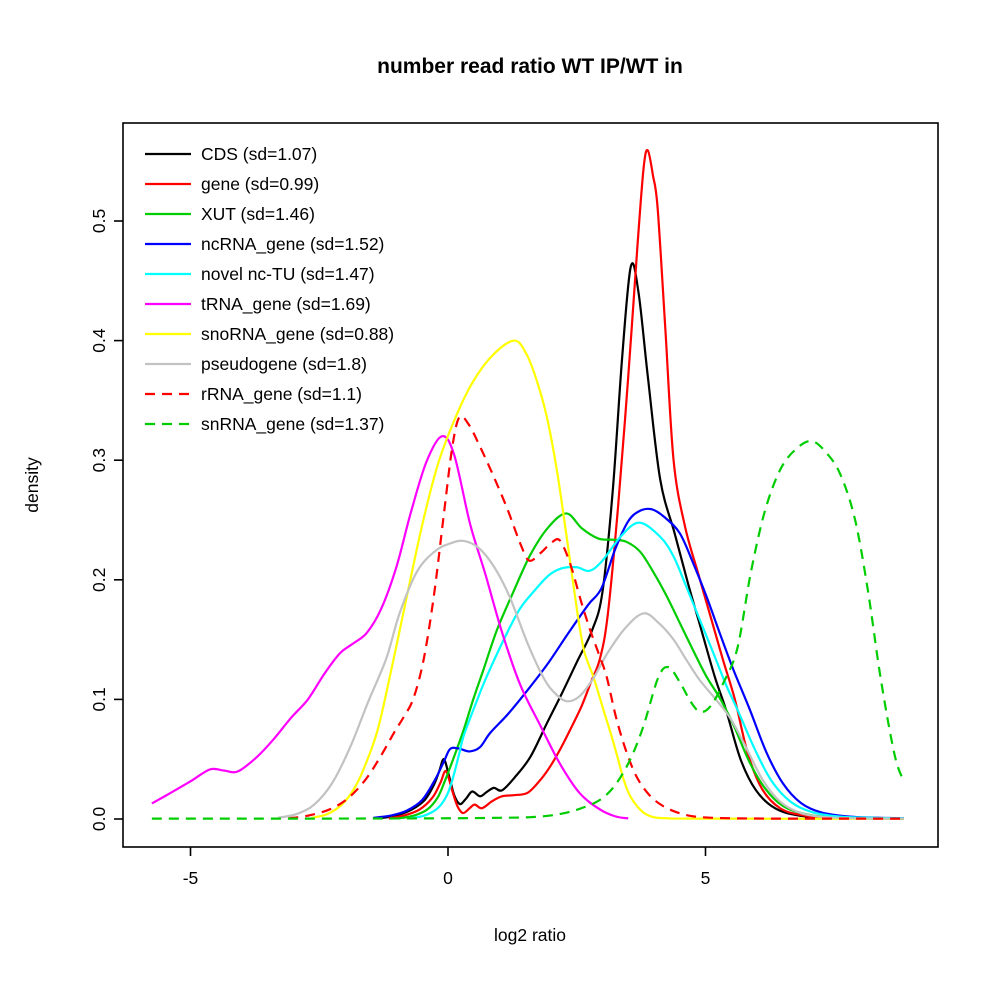 This screenshot has height=1000, width=1000. Describe the element at coordinates (530, 66) in the screenshot. I see `plot-title: number read ratio WT IP/WT in` at that location.